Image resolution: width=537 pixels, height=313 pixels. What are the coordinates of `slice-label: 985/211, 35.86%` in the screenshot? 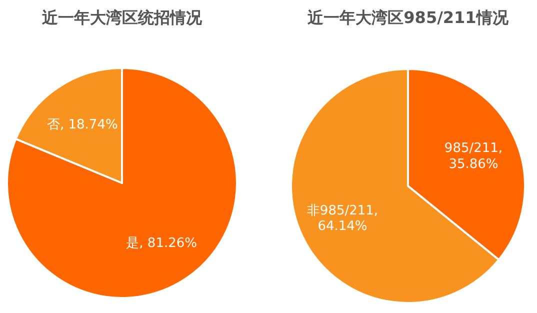 It's located at (473, 156).